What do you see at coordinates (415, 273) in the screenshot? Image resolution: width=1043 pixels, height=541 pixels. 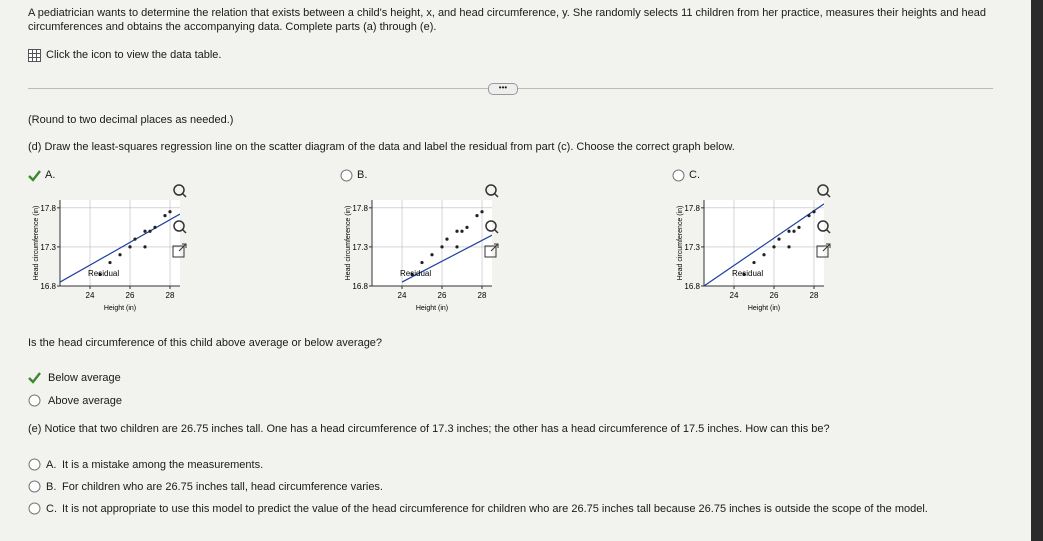 I see `annotation: Residual` at bounding box center [415, 273].